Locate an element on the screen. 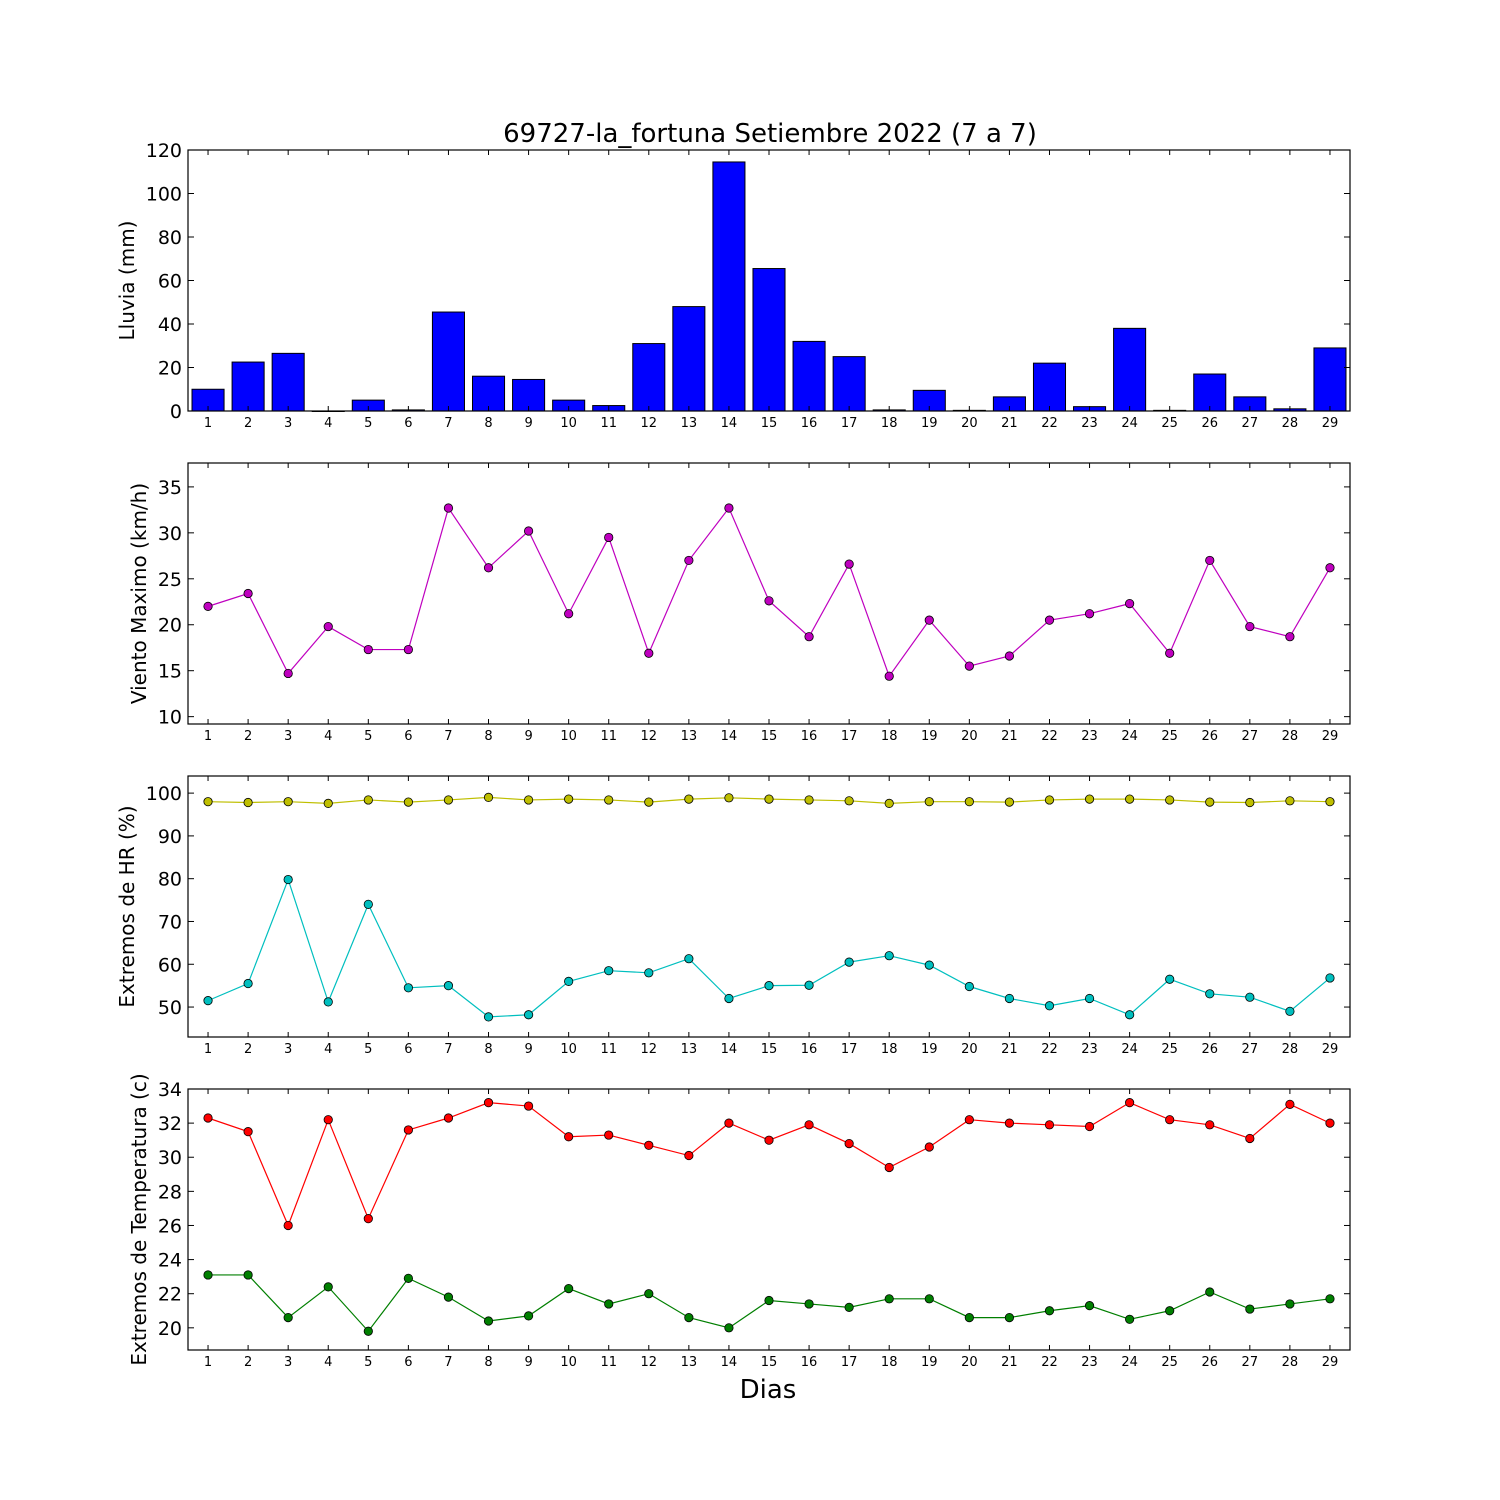 This screenshot has width=1500, height=1500. x-tick-label: 9 is located at coordinates (528, 1362).